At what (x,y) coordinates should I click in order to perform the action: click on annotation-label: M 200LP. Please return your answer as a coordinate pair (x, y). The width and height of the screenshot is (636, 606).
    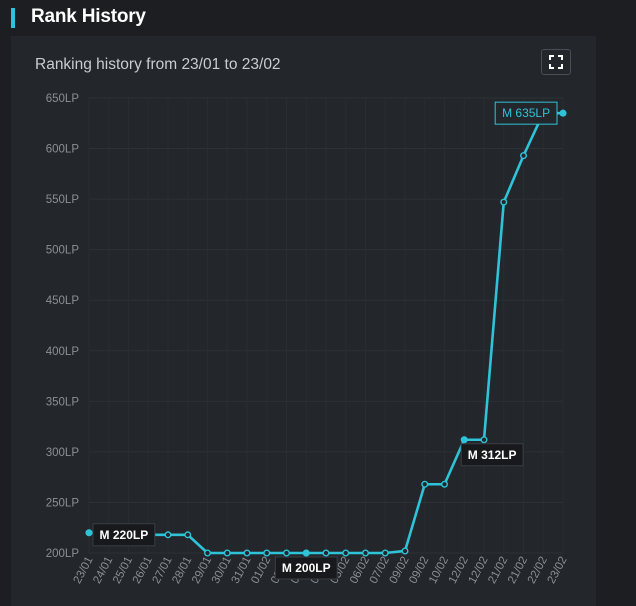
    Looking at the image, I should click on (306, 568).